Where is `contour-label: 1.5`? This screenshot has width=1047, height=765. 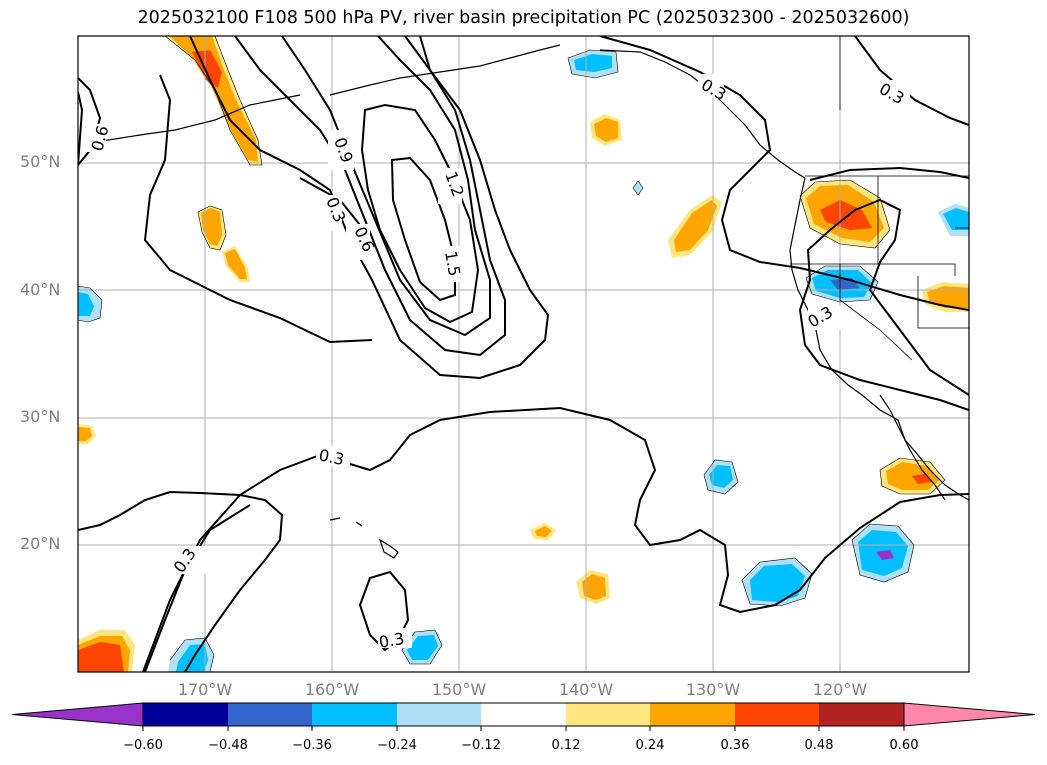
contour-label: 1.5 is located at coordinates (452, 263).